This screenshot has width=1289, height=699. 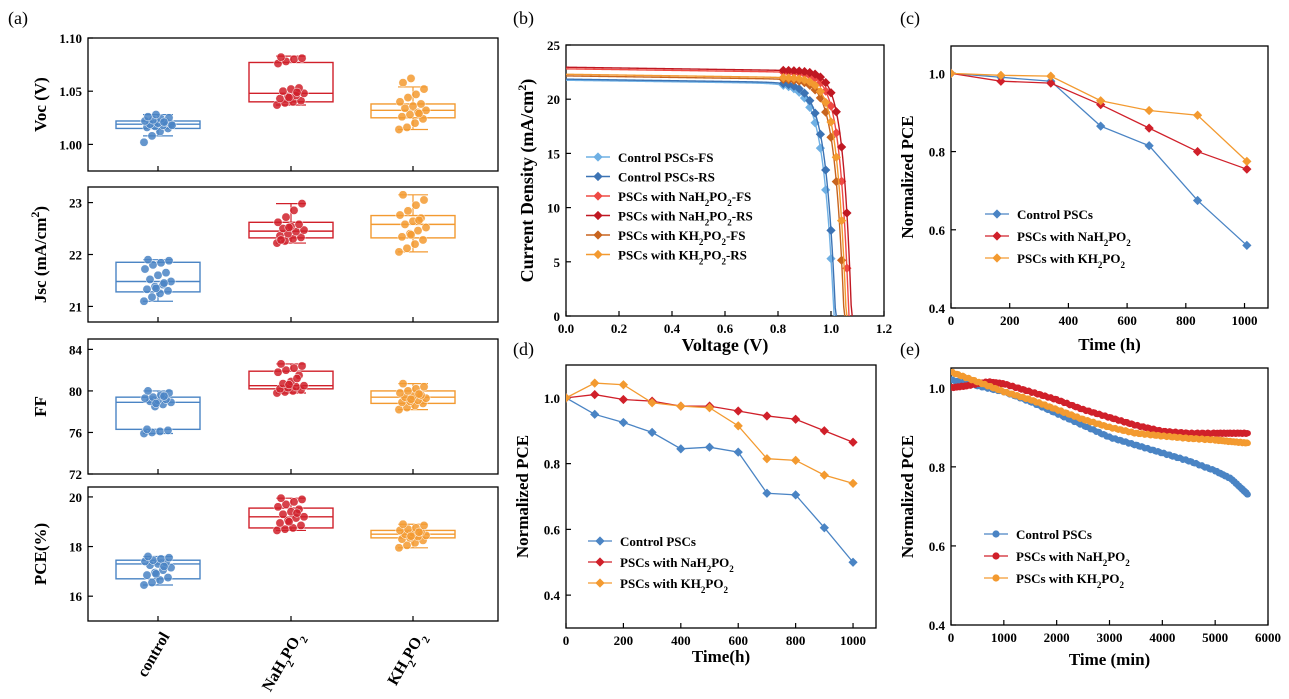 I want to click on y-tick-label: 84, so click(x=76, y=349).